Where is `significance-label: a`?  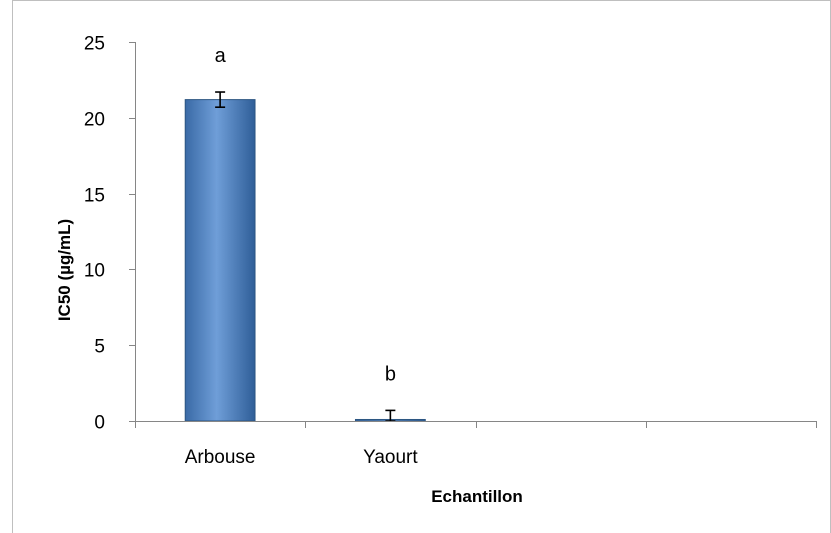
significance-label: a is located at coordinates (221, 56).